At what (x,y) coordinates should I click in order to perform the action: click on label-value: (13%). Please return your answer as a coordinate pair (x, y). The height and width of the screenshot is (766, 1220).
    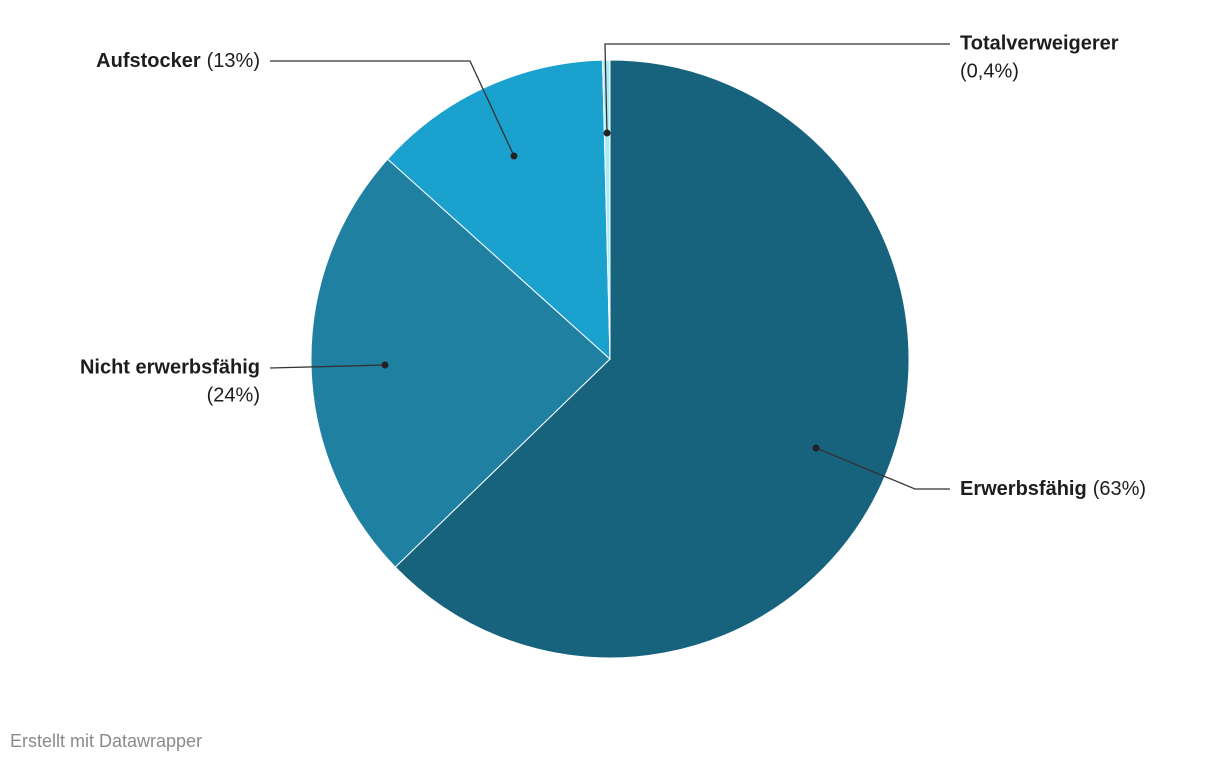
    Looking at the image, I should click on (233, 61).